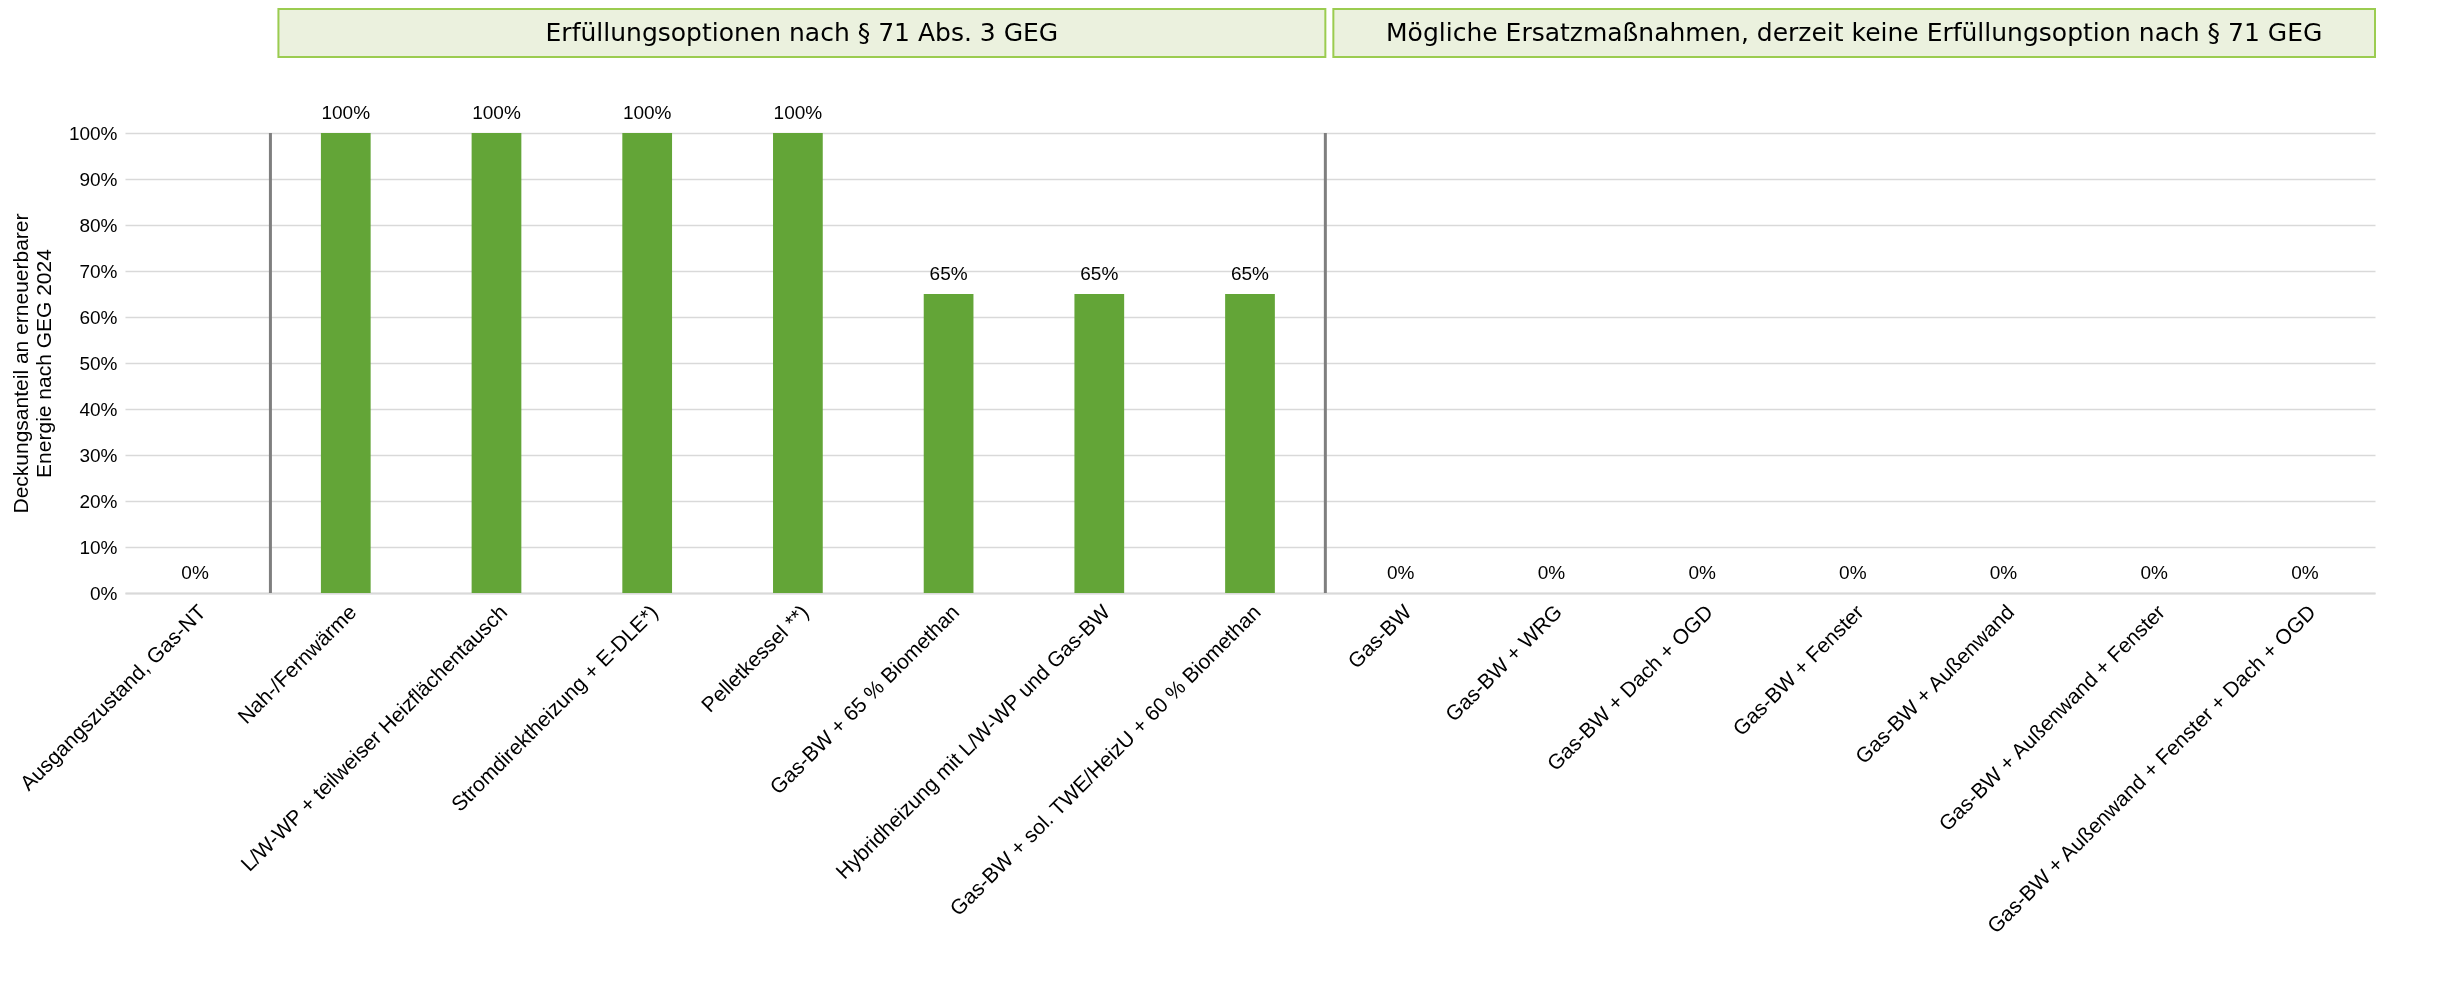 This screenshot has height=993, width=2455. Describe the element at coordinates (98, 409) in the screenshot. I see `y-tick-label: 40%` at that location.